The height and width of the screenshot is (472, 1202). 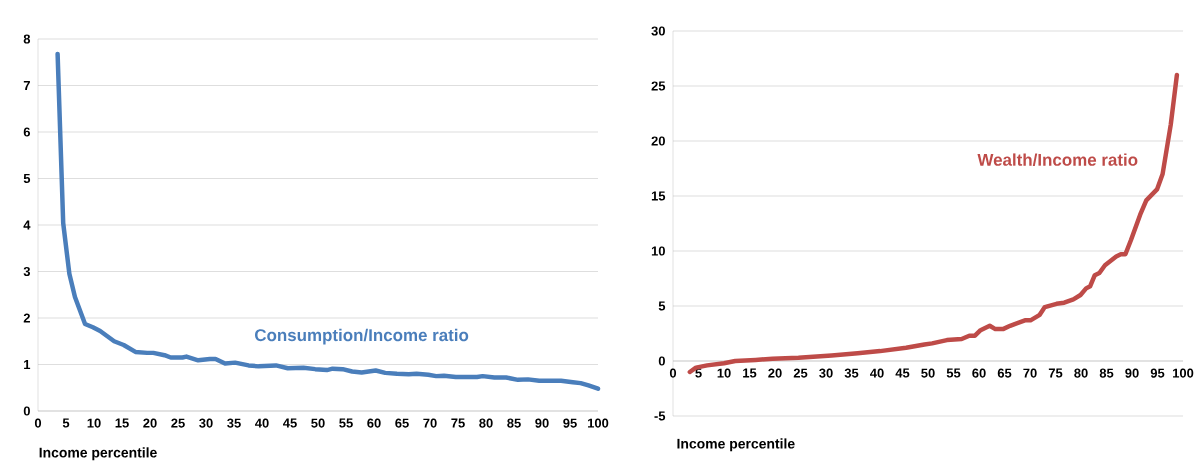 I want to click on y-tick-label: 15, so click(x=658, y=196).